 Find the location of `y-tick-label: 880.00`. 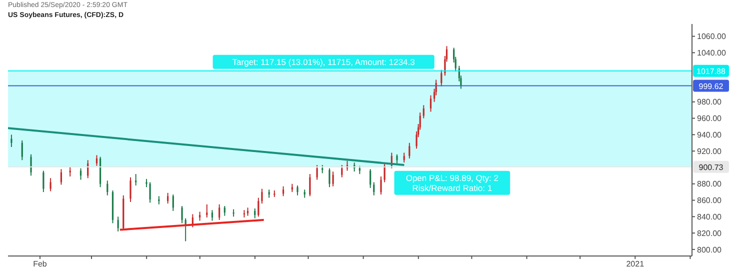

y-tick-label: 880.00 is located at coordinates (709, 184).